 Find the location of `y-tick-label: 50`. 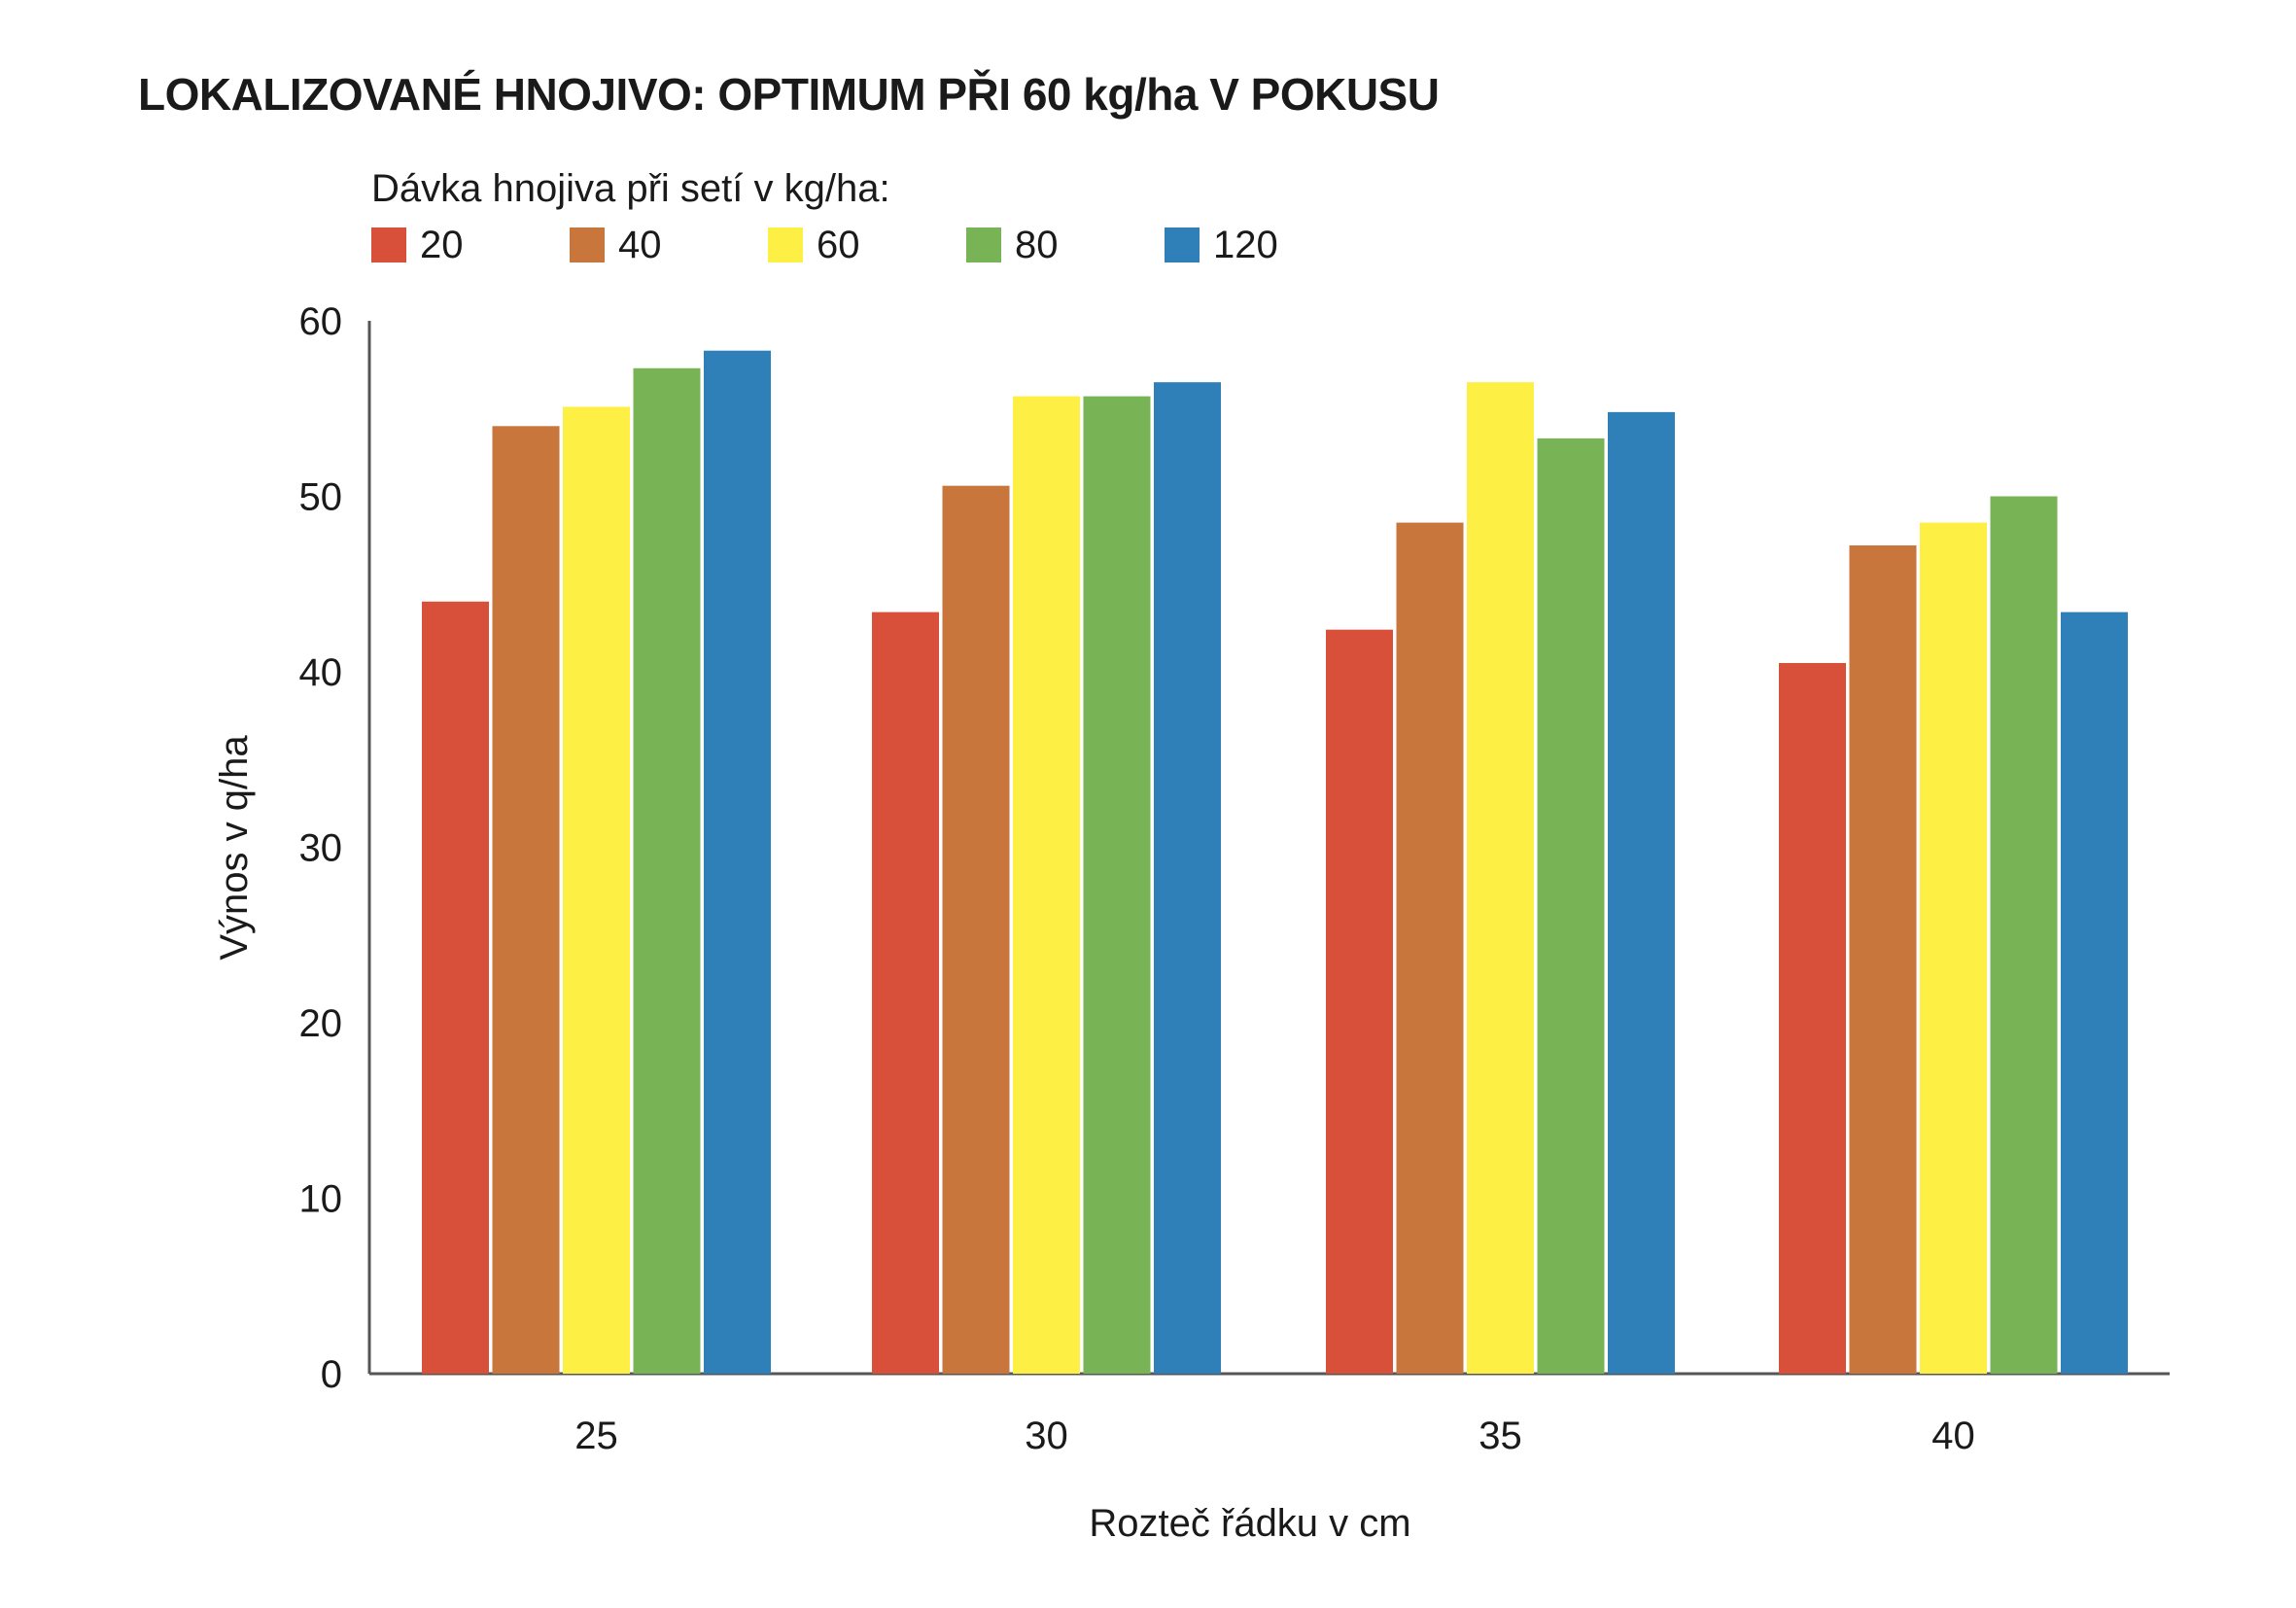

y-tick-label: 50 is located at coordinates (321, 497).